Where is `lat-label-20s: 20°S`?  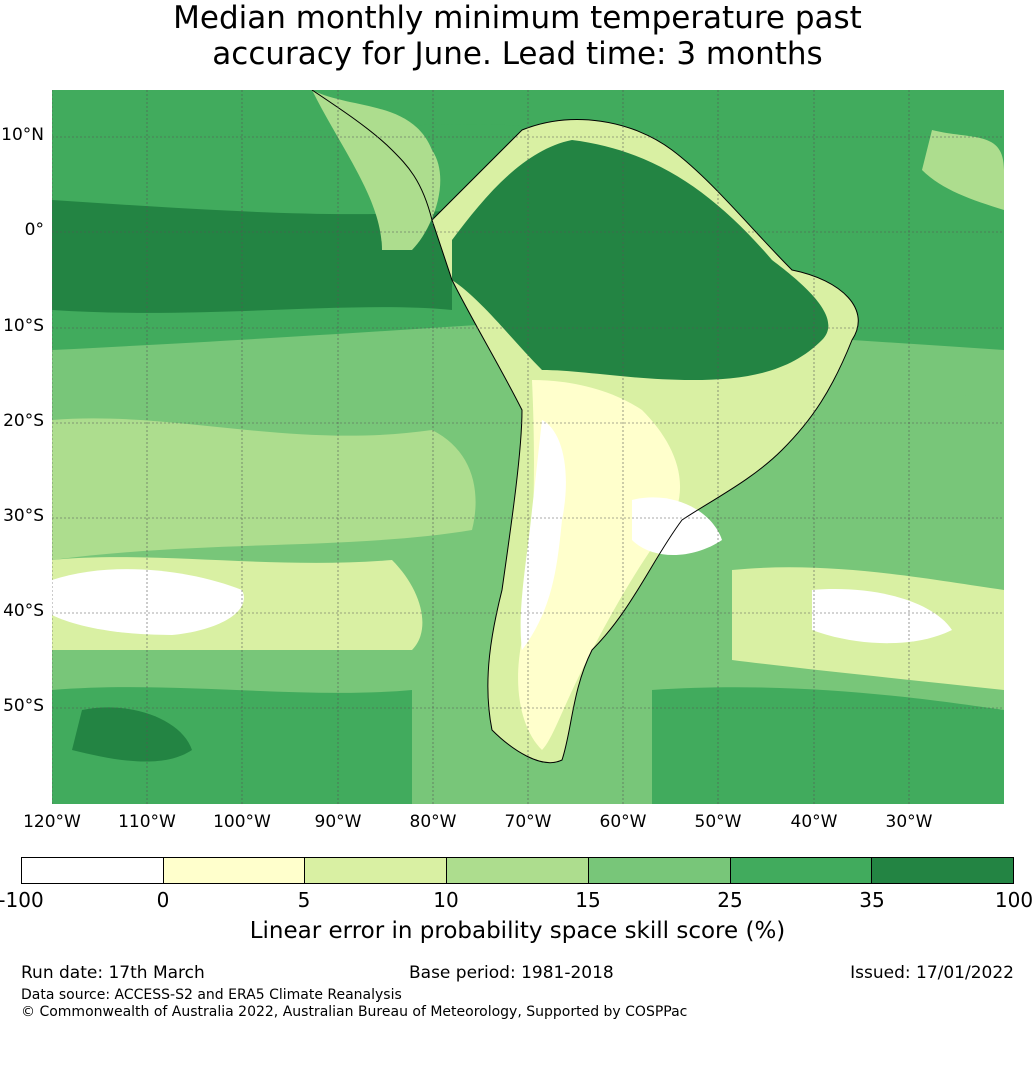
lat-label-20s: 20°S is located at coordinates (23, 421).